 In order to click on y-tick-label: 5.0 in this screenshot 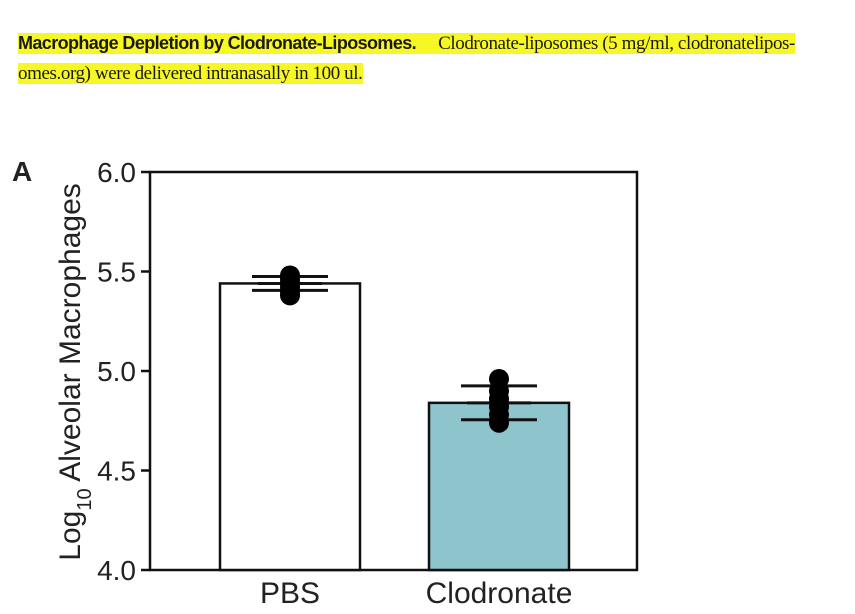, I will do `click(116, 371)`.